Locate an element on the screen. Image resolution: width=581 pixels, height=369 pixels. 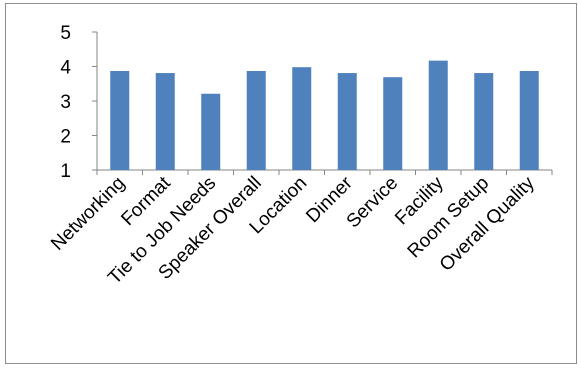
category-label: Networking is located at coordinates (88, 214).